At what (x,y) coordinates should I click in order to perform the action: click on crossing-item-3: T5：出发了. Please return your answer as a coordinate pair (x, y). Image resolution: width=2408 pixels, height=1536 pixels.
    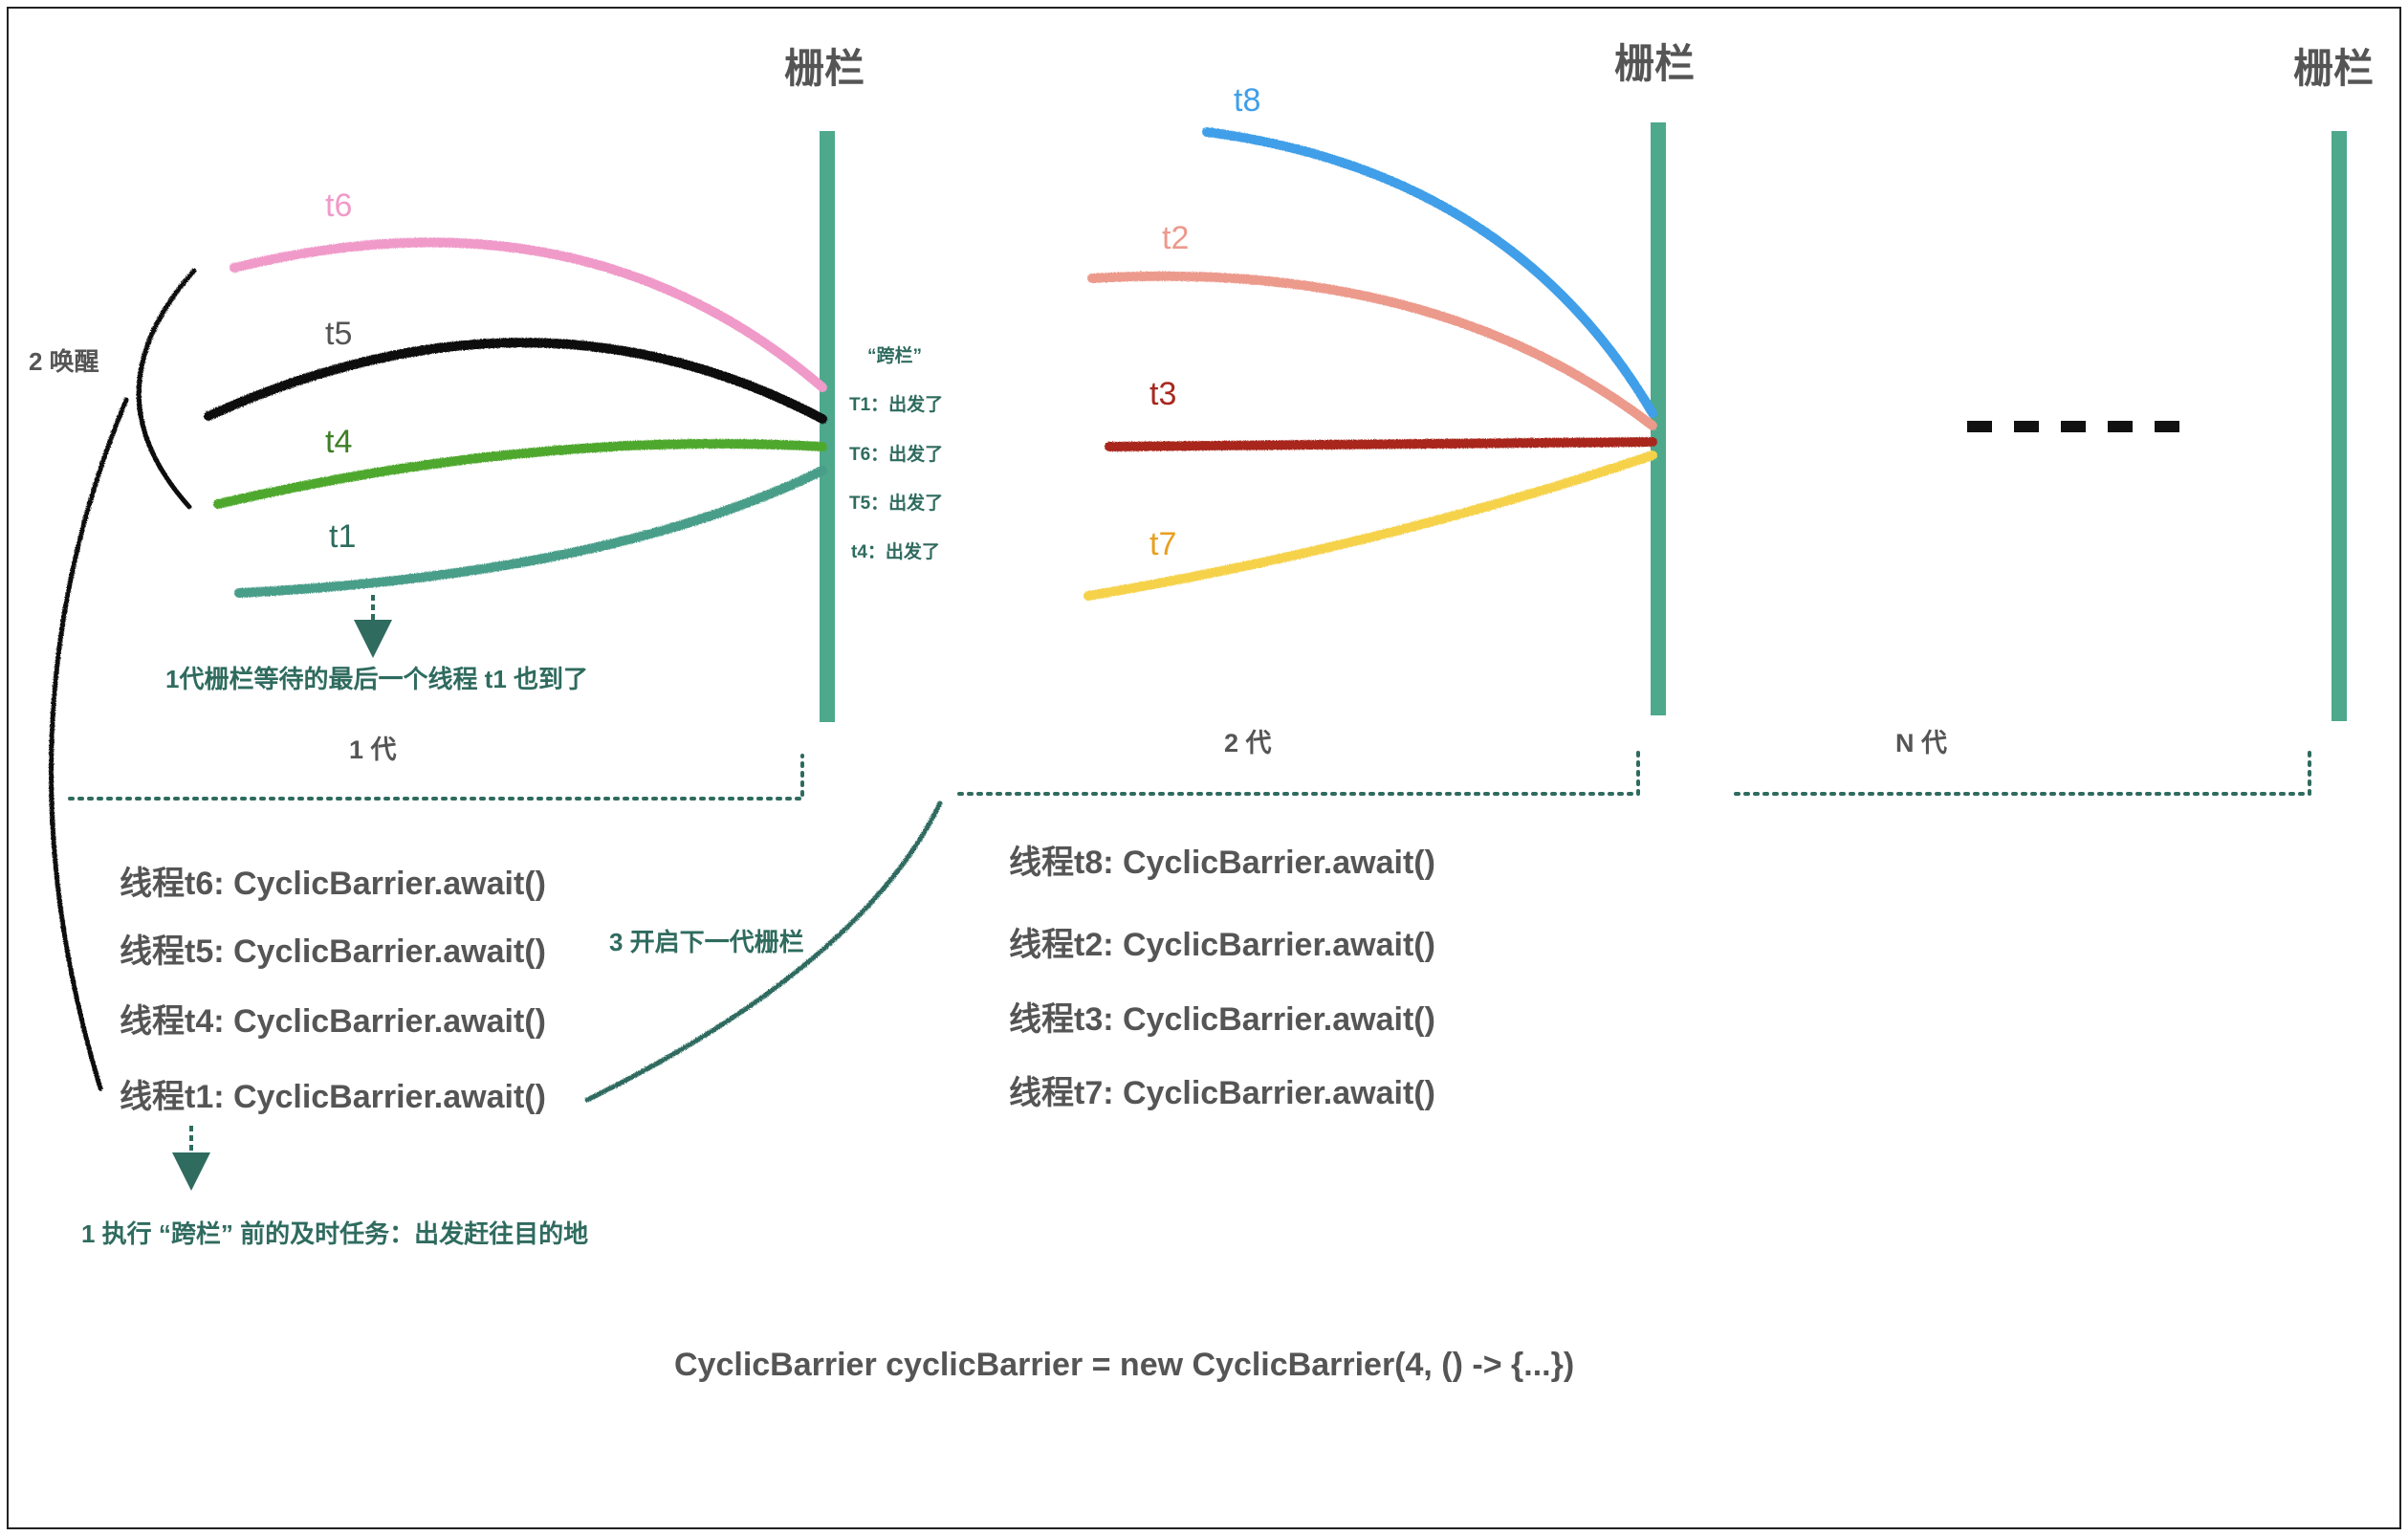
    Looking at the image, I should click on (897, 504).